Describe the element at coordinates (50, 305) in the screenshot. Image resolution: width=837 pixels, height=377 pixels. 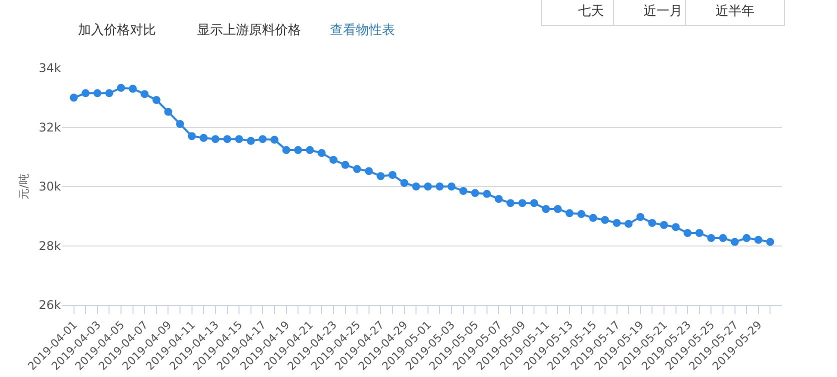
I see `y-tick-label: 26k` at that location.